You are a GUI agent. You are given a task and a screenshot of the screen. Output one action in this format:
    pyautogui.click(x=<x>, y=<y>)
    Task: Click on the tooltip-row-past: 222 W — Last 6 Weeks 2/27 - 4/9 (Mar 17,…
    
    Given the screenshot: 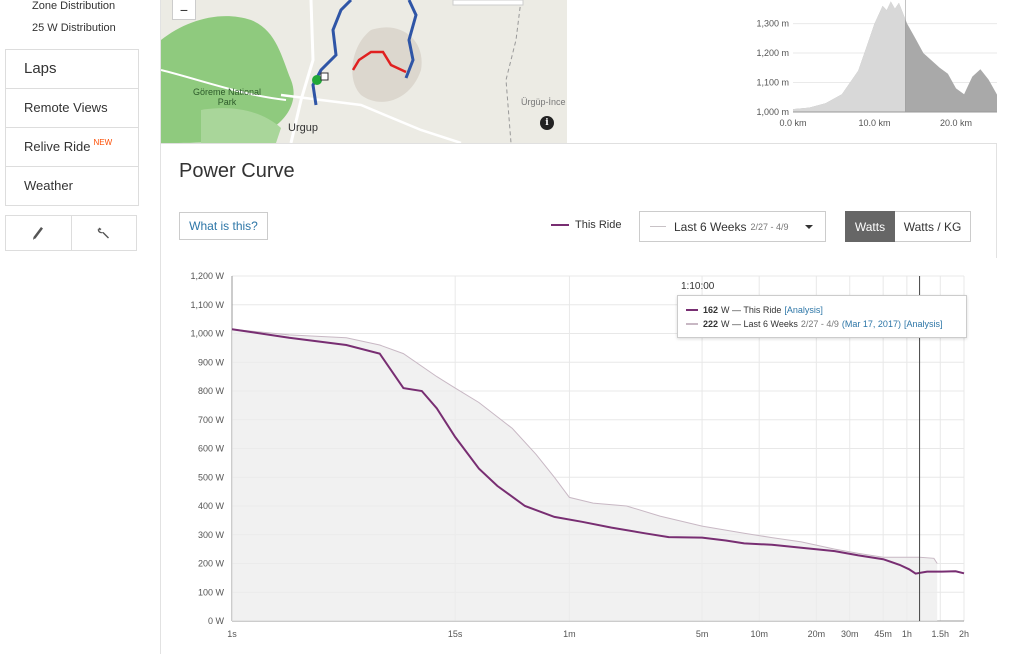 What is the action you would take?
    pyautogui.click(x=822, y=324)
    